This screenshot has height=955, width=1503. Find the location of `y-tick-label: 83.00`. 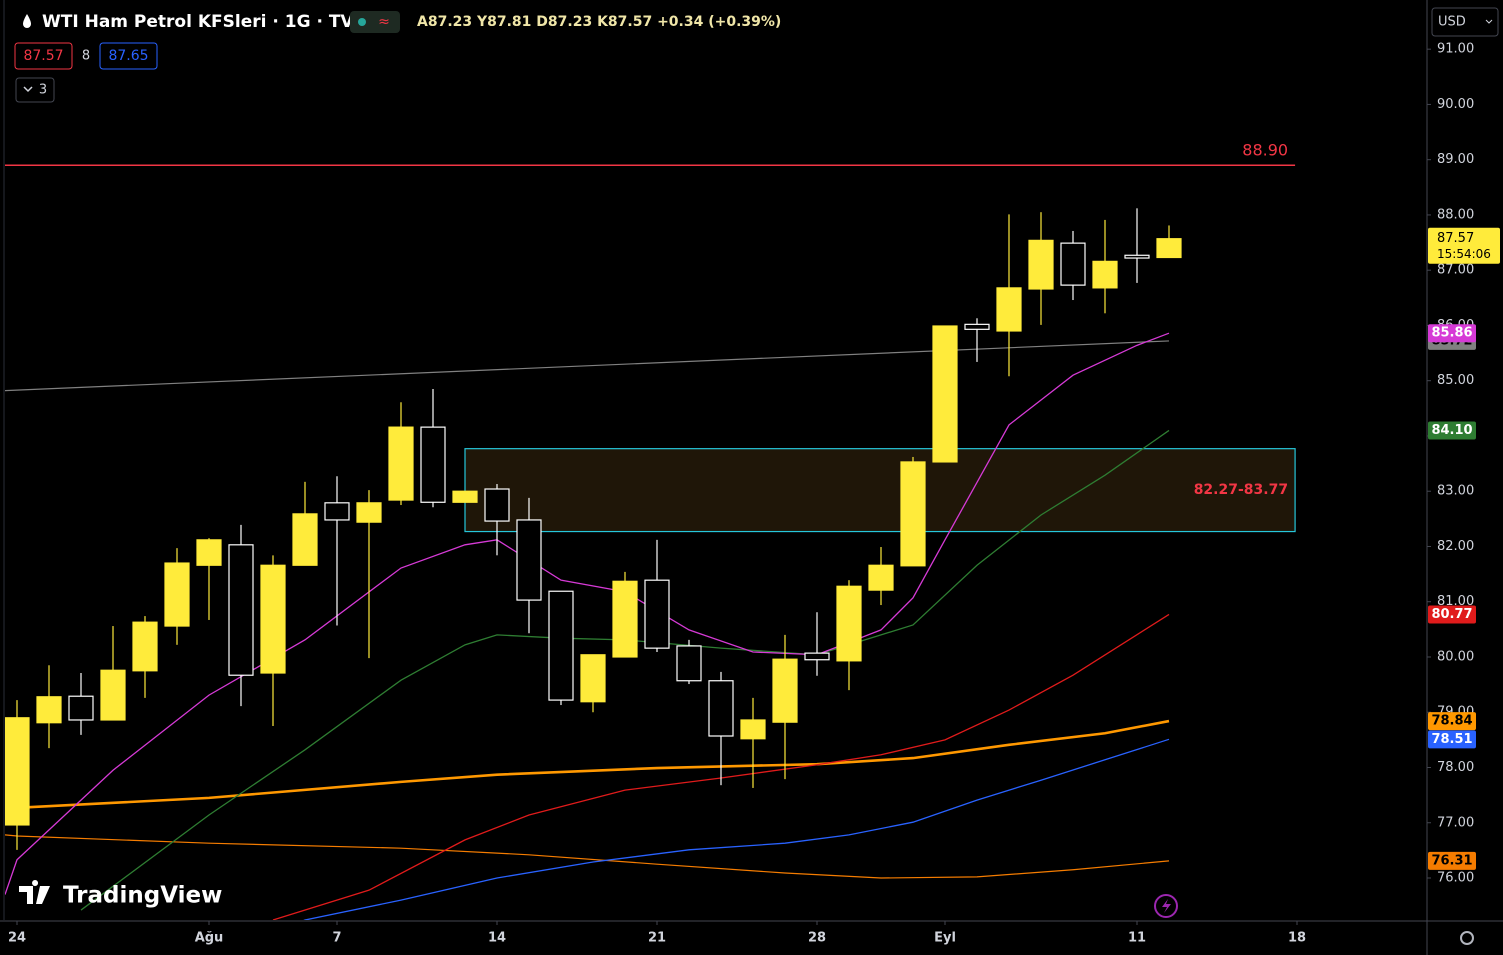

y-tick-label: 83.00 is located at coordinates (1455, 491).